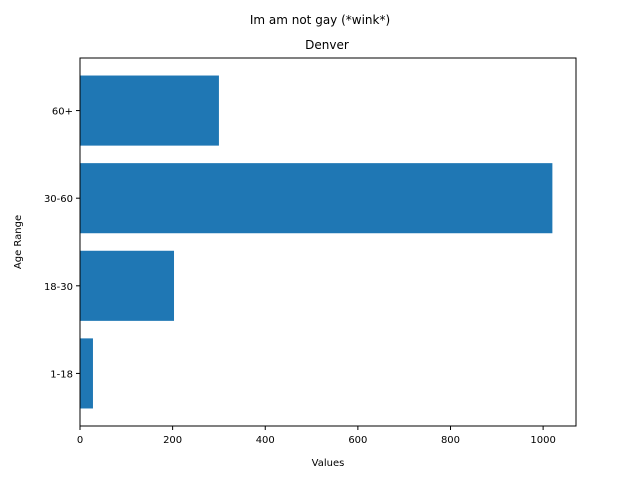 The height and width of the screenshot is (480, 640). I want to click on x-axis-ticks: 0 200 400 600 800 1000, so click(316, 436).